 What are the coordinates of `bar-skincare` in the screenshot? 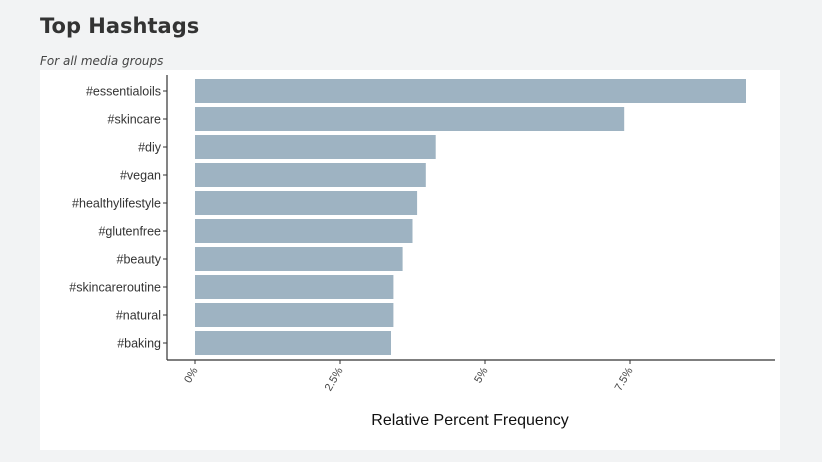 It's located at (410, 119).